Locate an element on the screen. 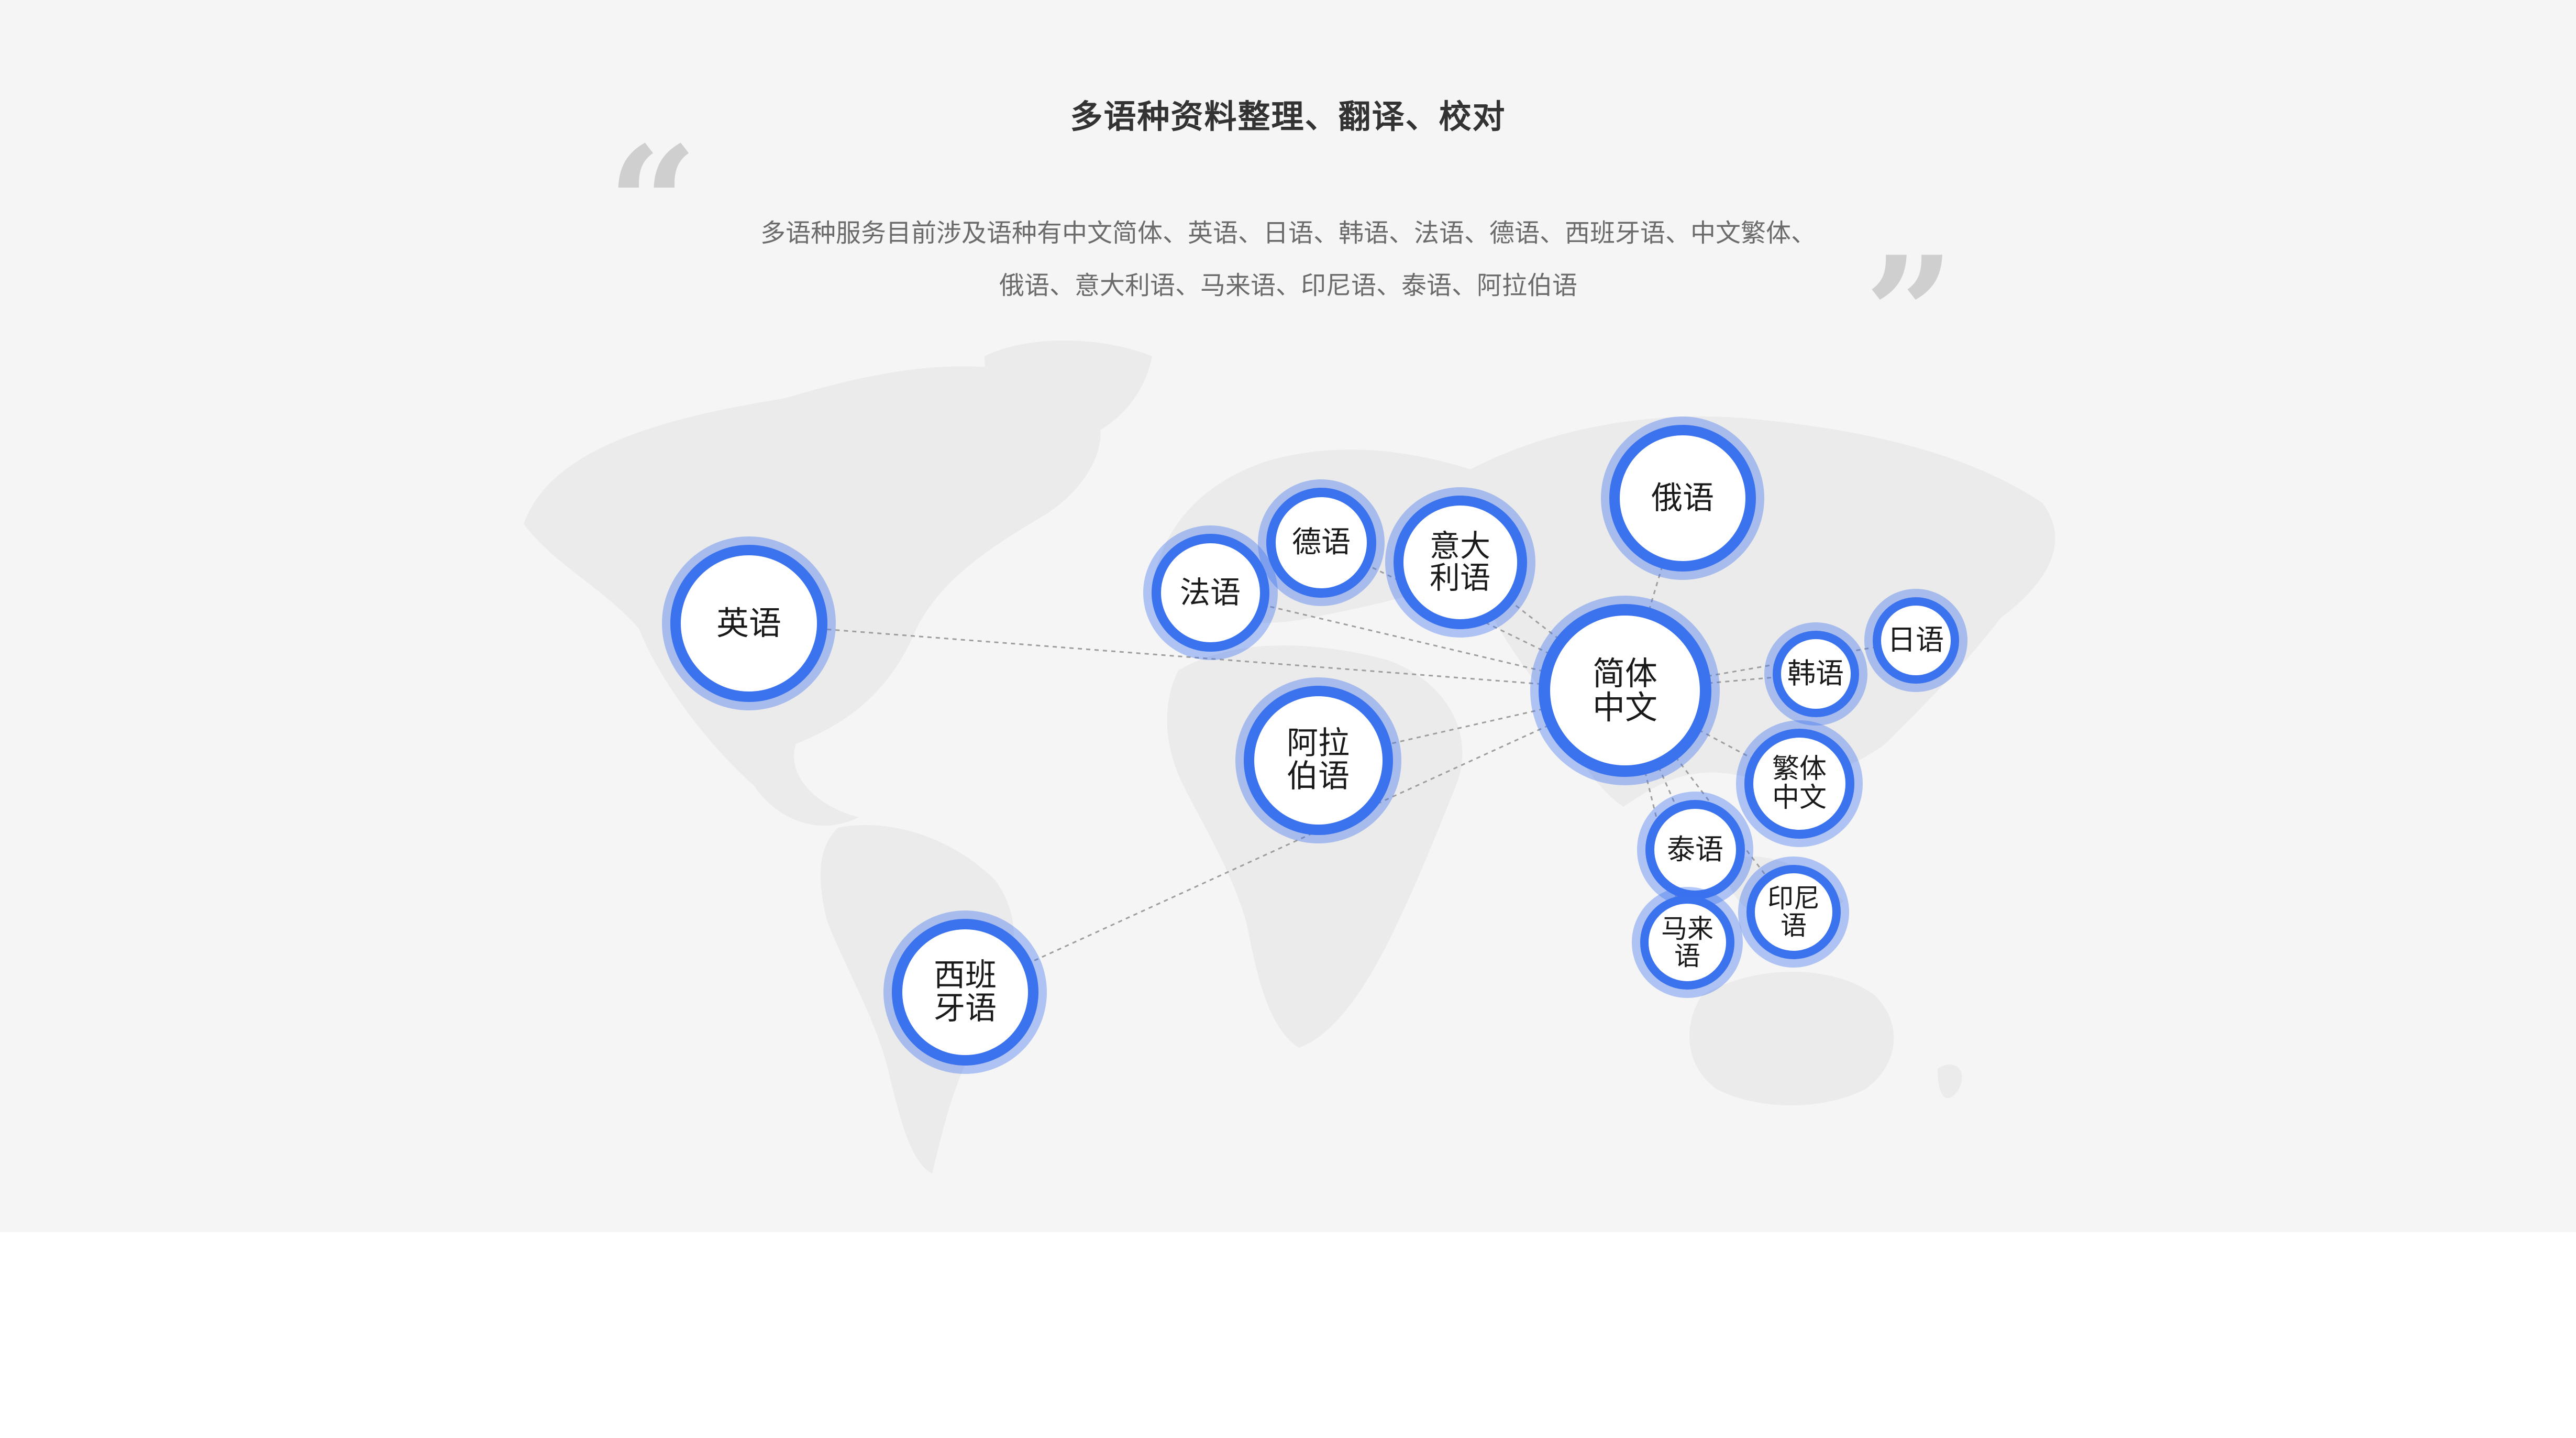 This screenshot has width=2576, height=1438. language-label: 韩语 is located at coordinates (1815, 673).